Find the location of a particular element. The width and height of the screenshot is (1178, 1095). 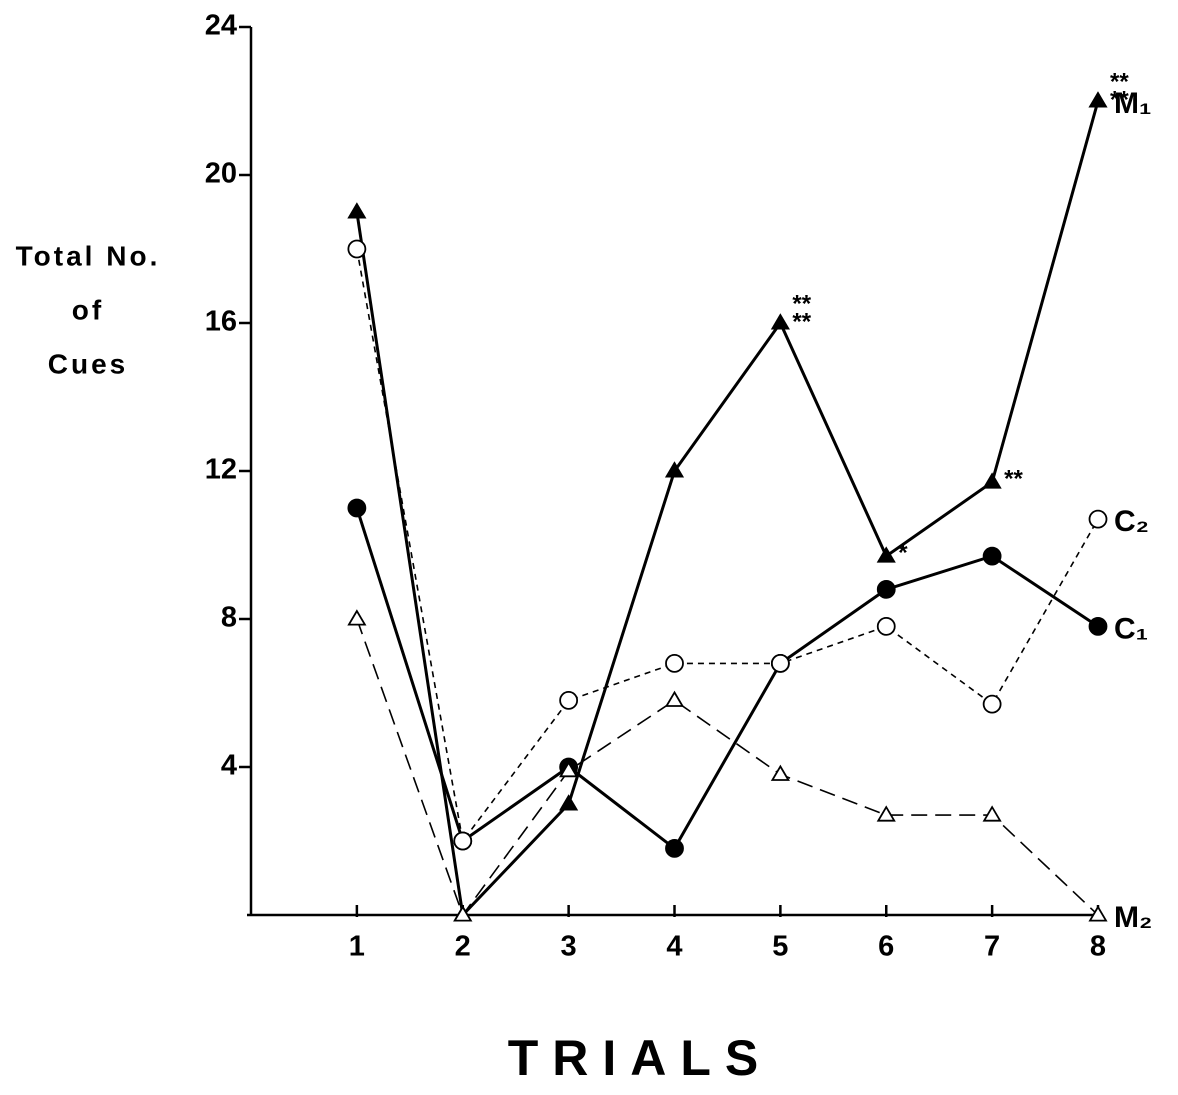

x-tick-label: 7 is located at coordinates (992, 947).